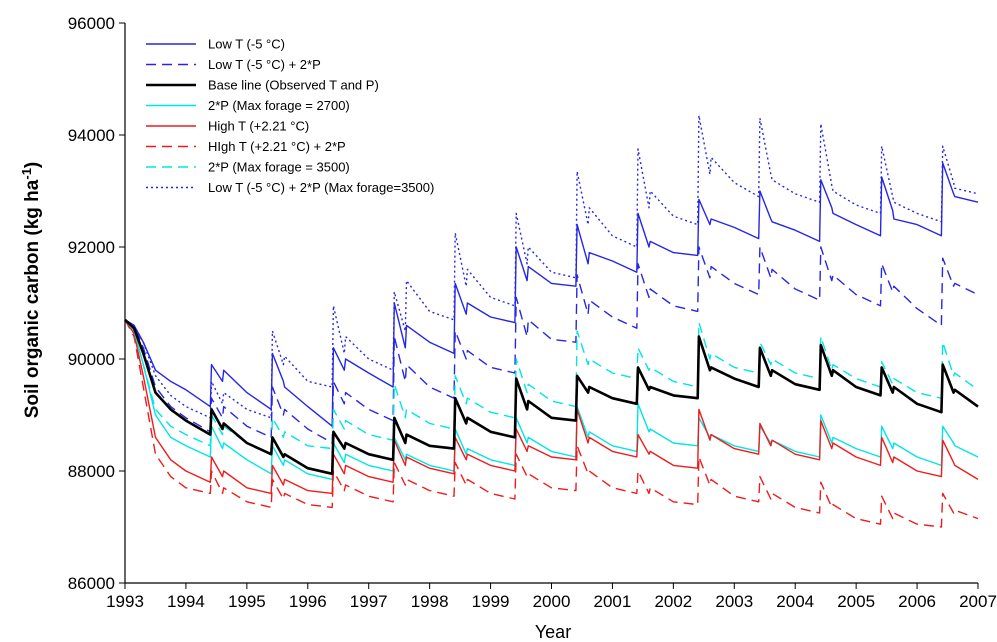 The width and height of the screenshot is (997, 642). What do you see at coordinates (32, 165) in the screenshot?
I see `y-axis-label-close: )` at bounding box center [32, 165].